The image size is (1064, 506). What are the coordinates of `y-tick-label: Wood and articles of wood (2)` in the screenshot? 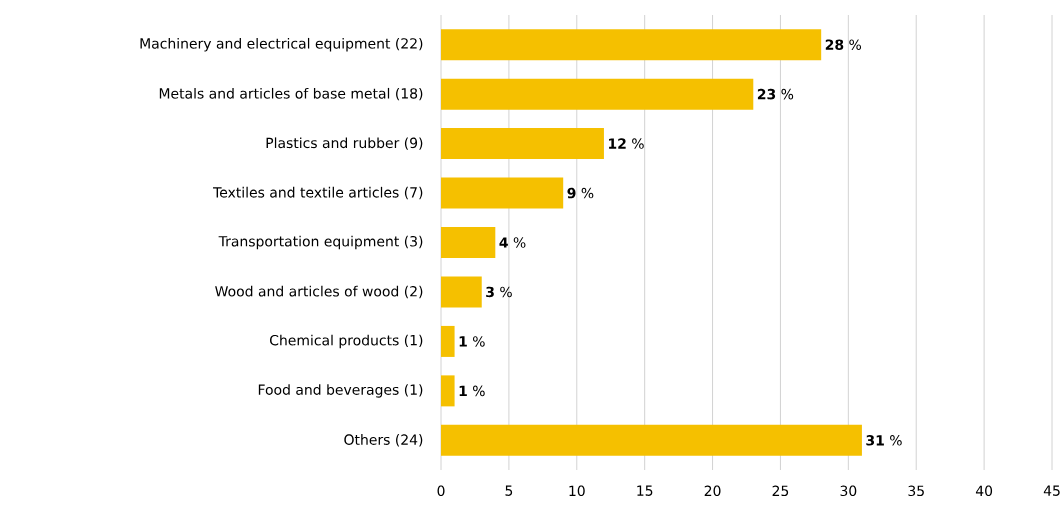 It's located at (319, 292).